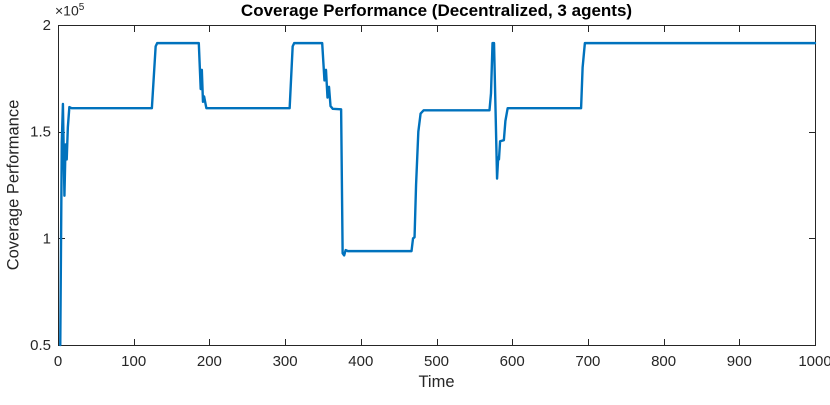  Describe the element at coordinates (436, 361) in the screenshot. I see `x-tick-label: 500` at that location.